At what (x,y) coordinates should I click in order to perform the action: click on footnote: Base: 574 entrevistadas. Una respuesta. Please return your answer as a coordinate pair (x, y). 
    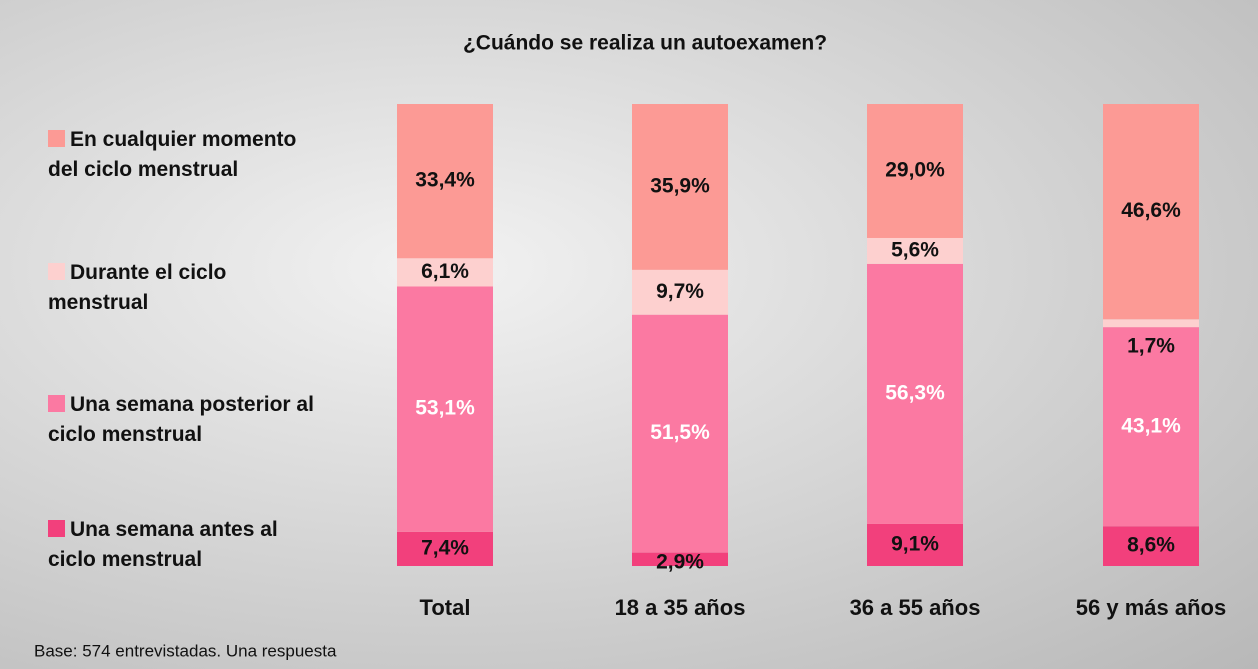
    Looking at the image, I should click on (185, 650).